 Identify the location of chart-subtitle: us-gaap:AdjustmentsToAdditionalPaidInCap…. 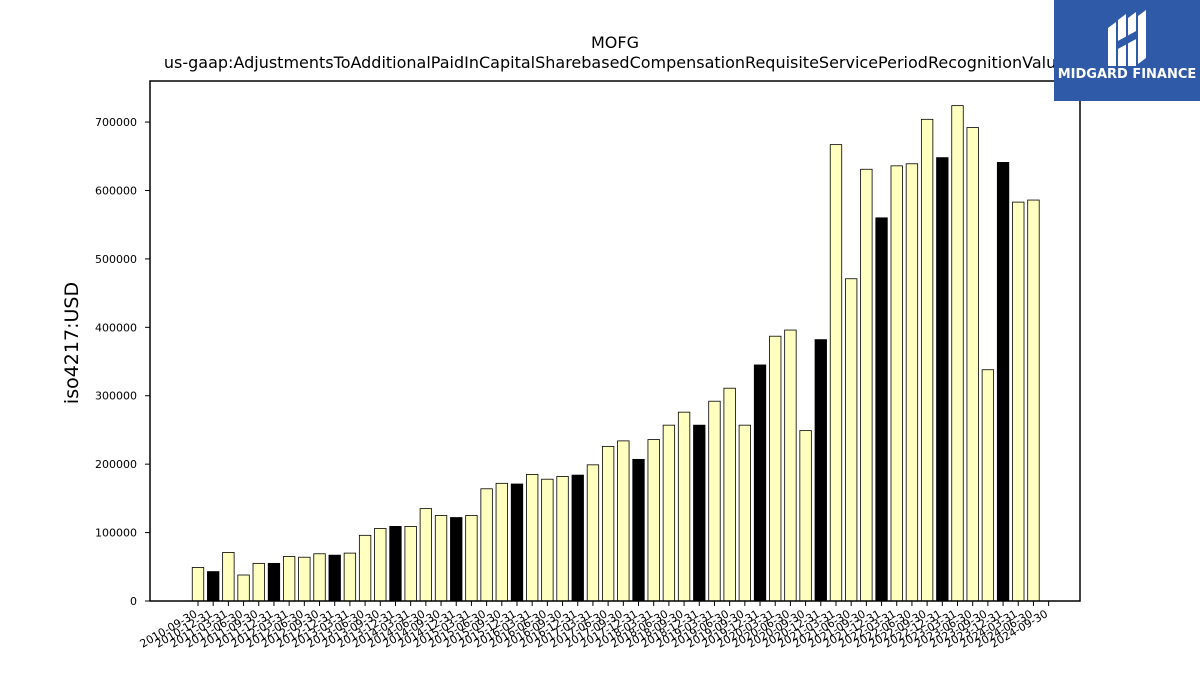
(615, 62).